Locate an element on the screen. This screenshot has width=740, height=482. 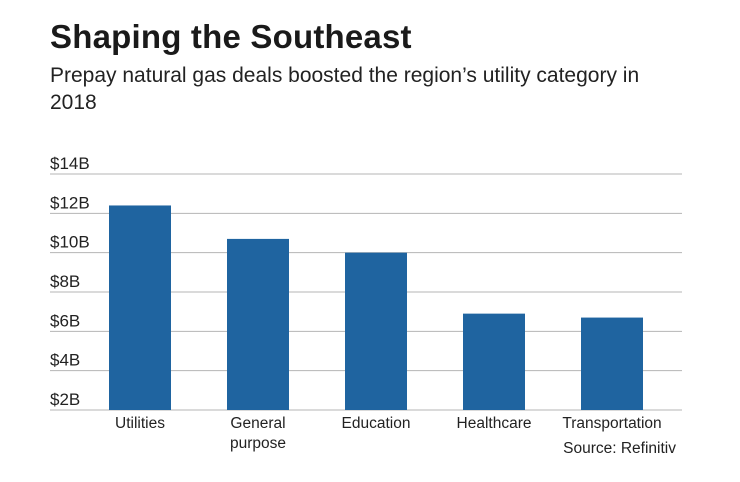
x-category-label: Healthcare is located at coordinates (494, 423).